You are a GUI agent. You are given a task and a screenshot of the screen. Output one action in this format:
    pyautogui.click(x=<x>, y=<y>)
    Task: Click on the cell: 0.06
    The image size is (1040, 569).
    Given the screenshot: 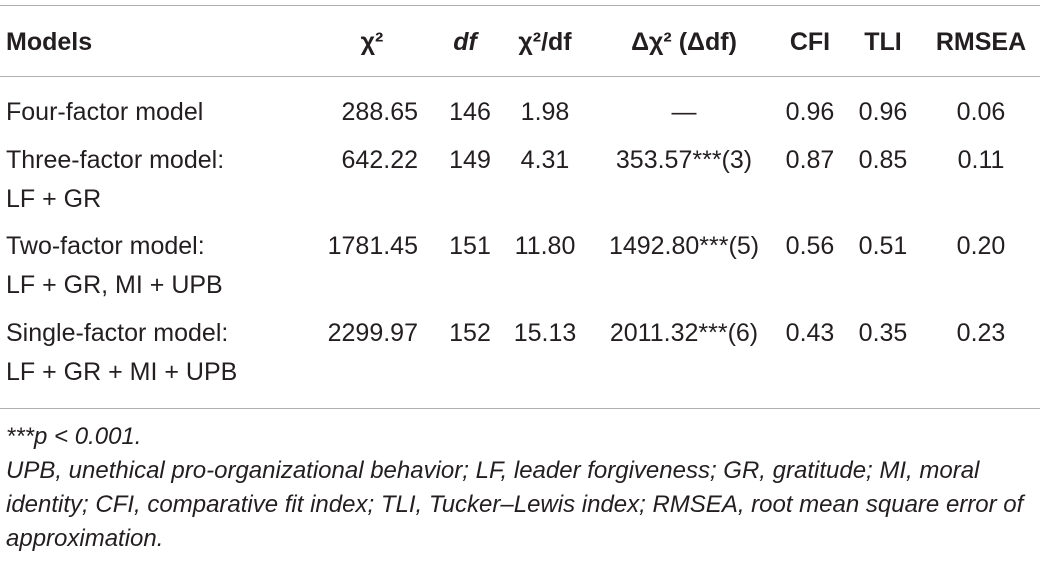 What is the action you would take?
    pyautogui.click(x=981, y=112)
    